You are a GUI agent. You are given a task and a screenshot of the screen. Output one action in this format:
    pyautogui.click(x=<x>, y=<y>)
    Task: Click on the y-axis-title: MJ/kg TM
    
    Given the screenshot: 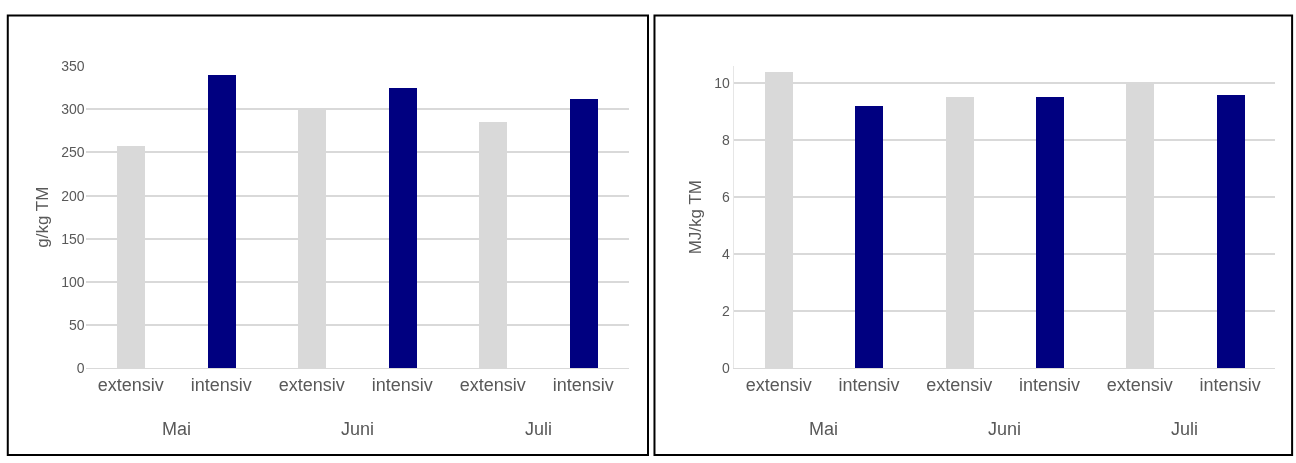 What is the action you would take?
    pyautogui.click(x=695, y=217)
    